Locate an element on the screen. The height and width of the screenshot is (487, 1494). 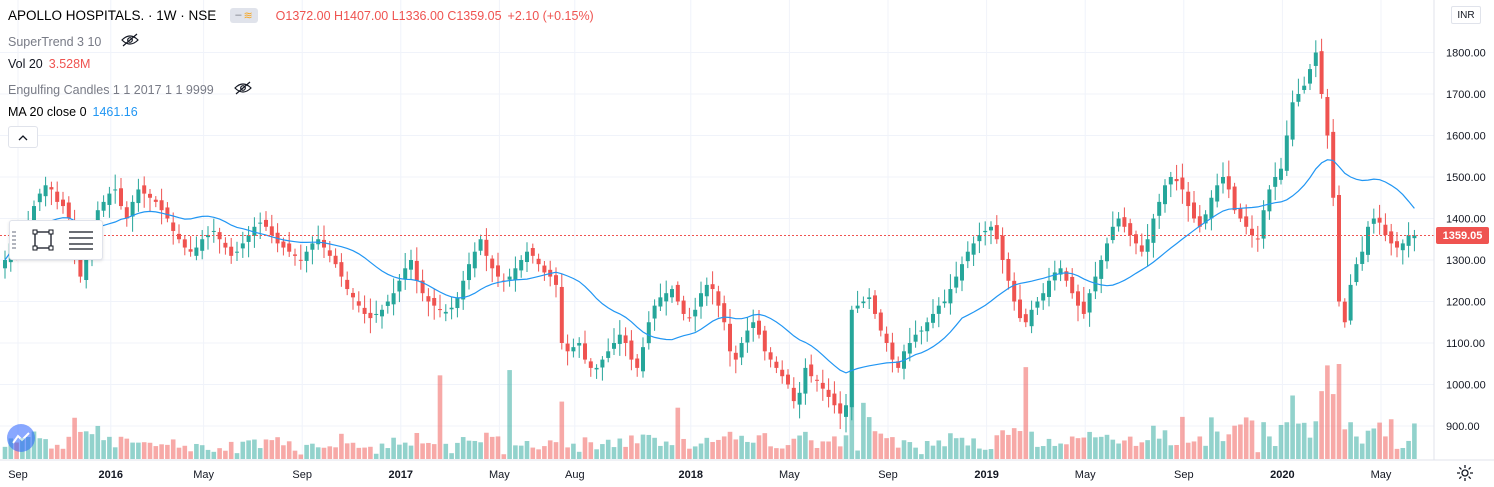
last-price-label: 1359.05 is located at coordinates (1462, 235).